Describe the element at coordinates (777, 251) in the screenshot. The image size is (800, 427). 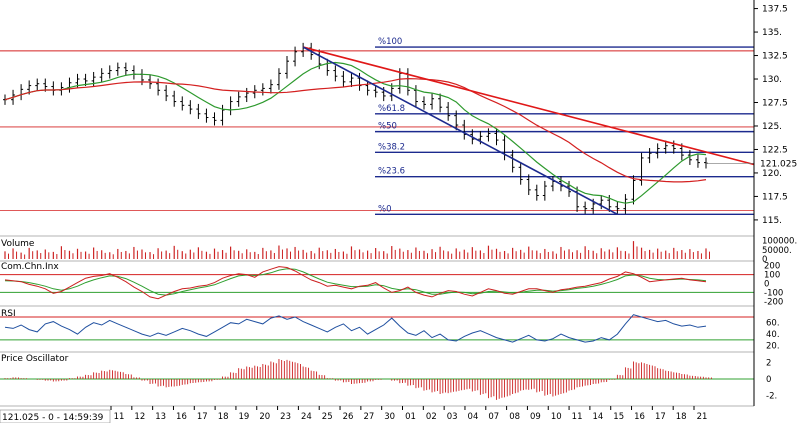
I see `volume-tick-label: 50000.` at that location.